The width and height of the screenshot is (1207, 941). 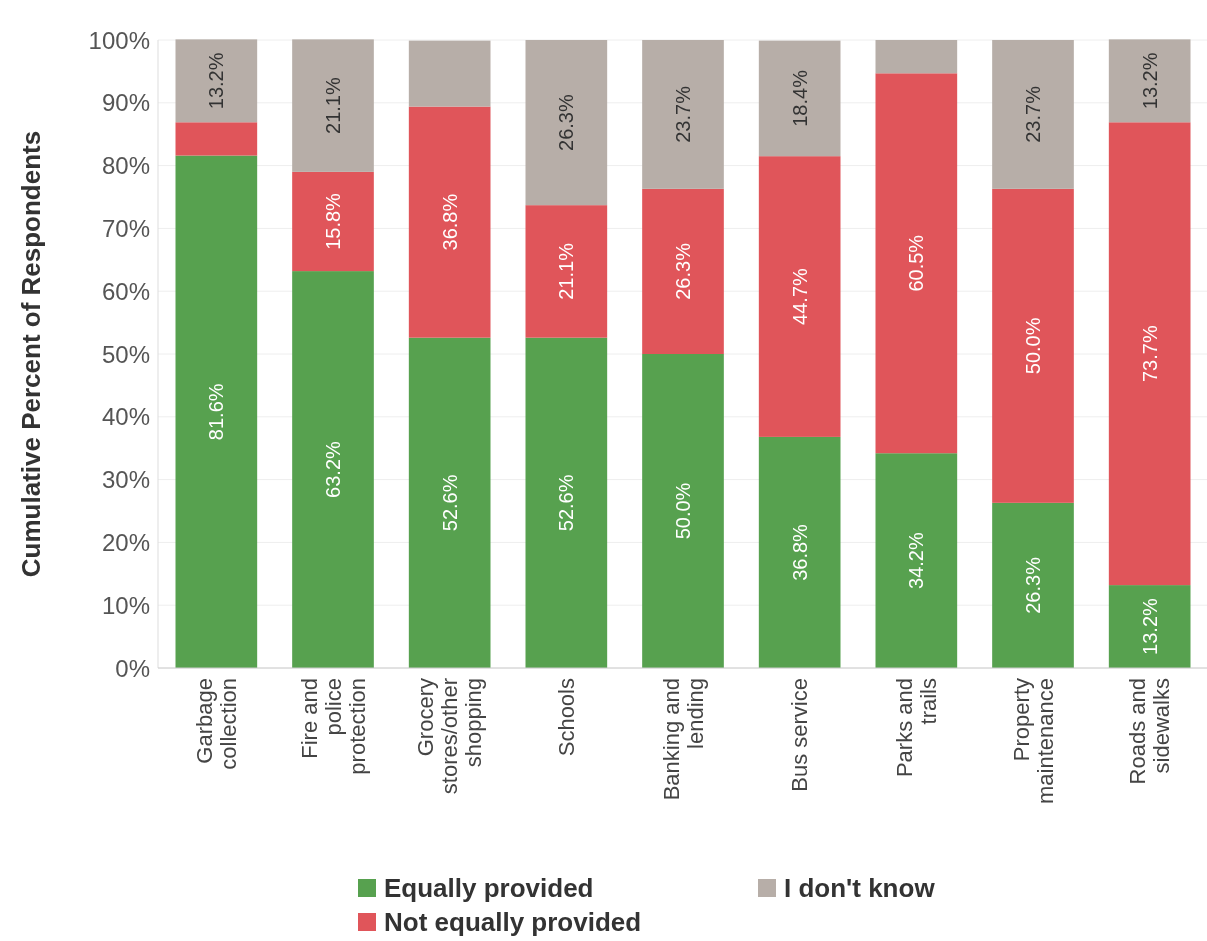 What do you see at coordinates (125, 291) in the screenshot?
I see `y-tick-label: 60%` at bounding box center [125, 291].